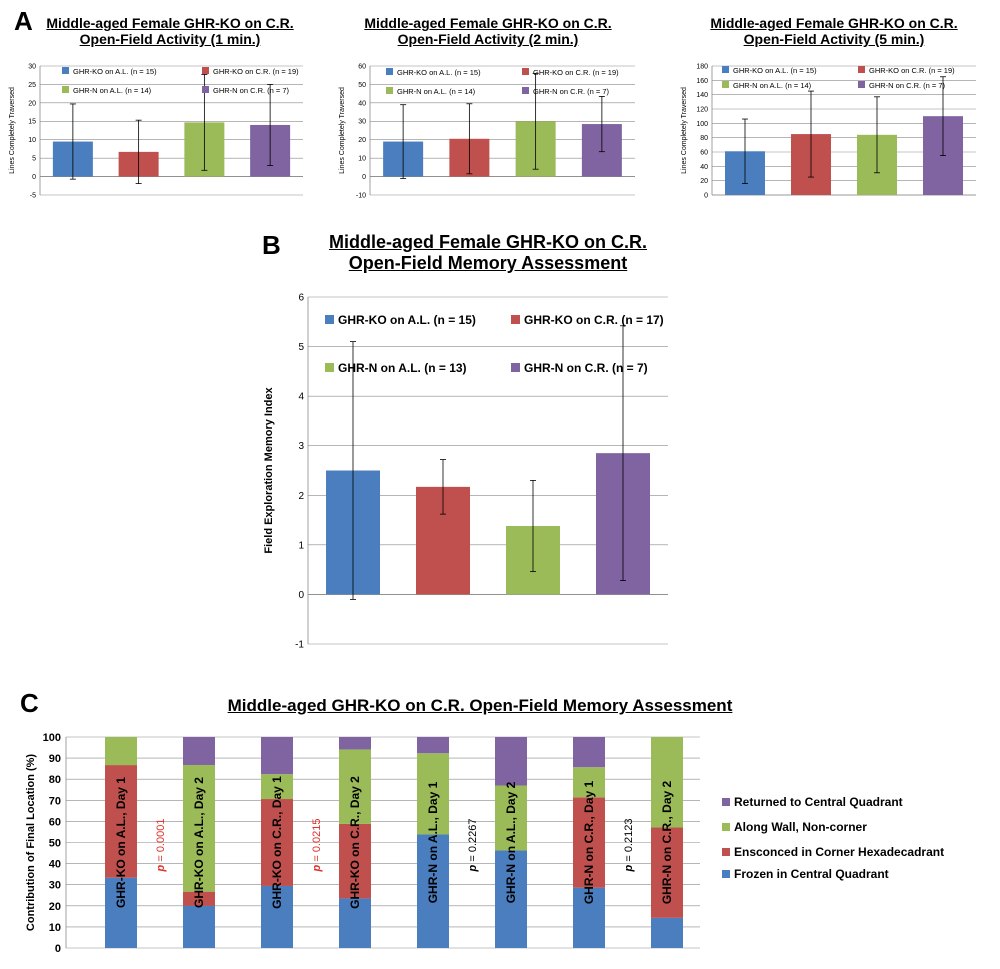  Describe the element at coordinates (684, 130) in the screenshot. I see `y-axis-label: Lines Completely Traversed` at that location.